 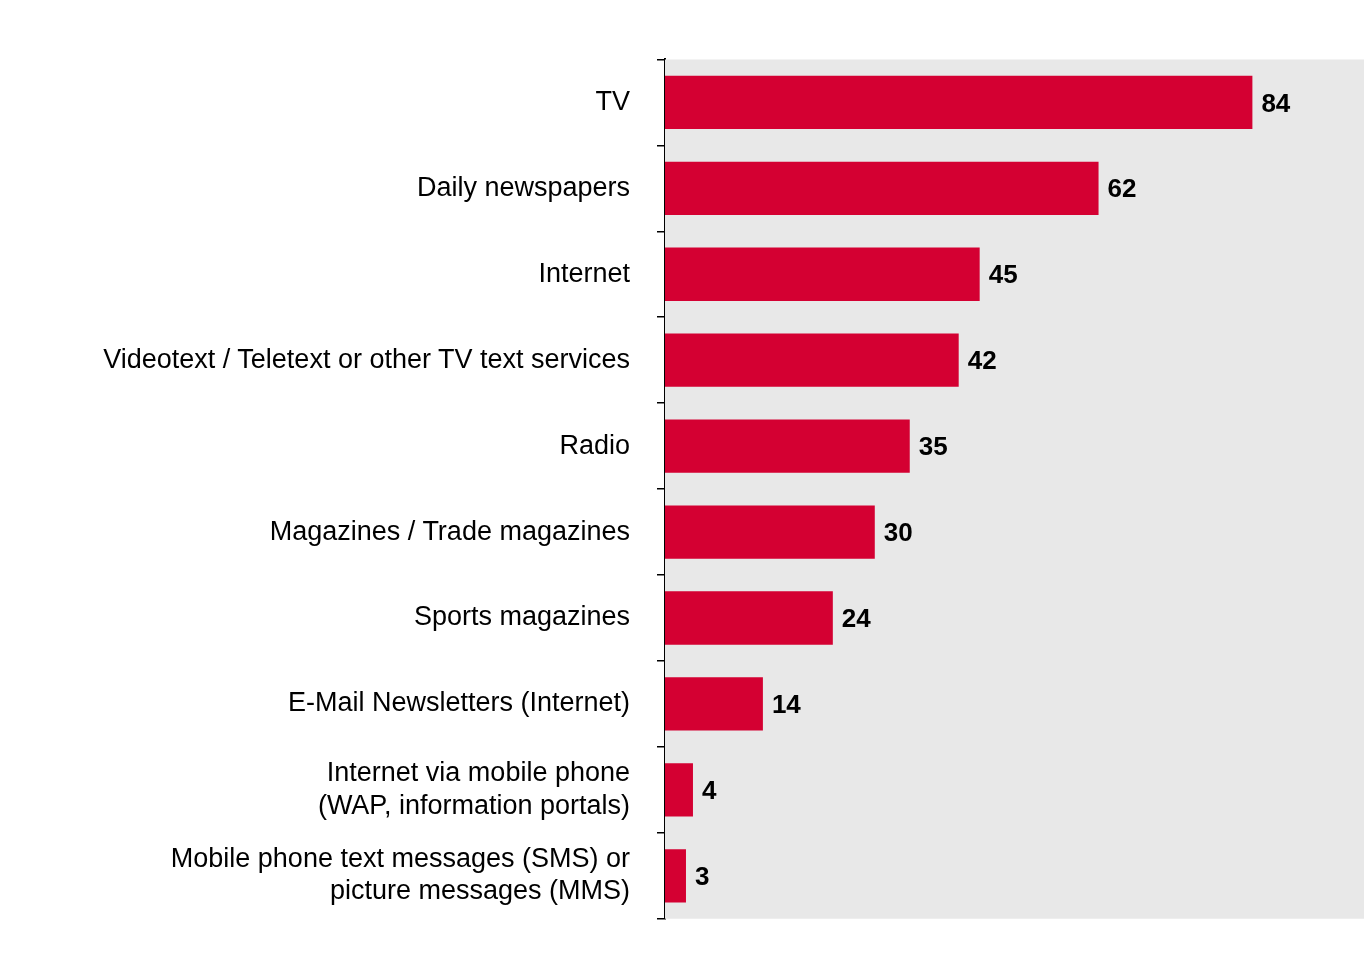 I want to click on y-tick-label: Internet, so click(x=584, y=272).